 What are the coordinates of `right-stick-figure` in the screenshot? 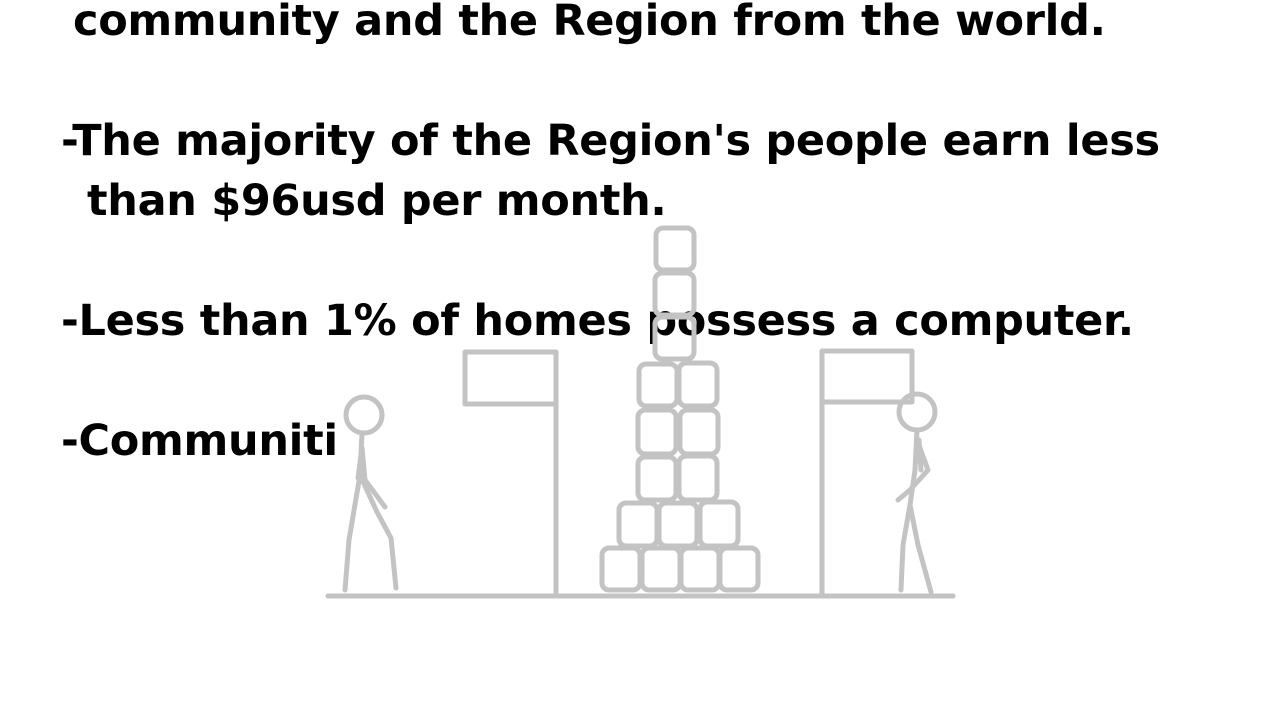 It's located at (916, 493).